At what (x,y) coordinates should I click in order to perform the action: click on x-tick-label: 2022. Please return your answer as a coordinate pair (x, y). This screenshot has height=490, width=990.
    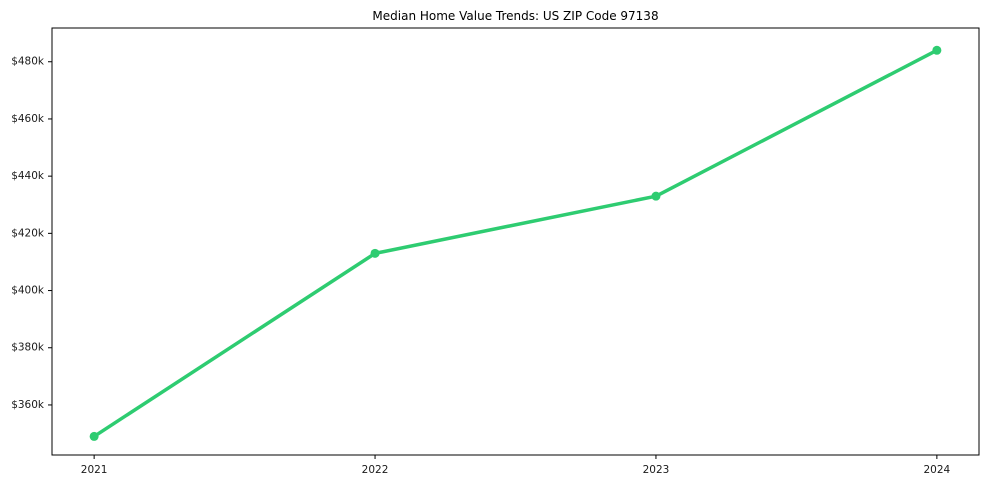
    Looking at the image, I should click on (375, 470).